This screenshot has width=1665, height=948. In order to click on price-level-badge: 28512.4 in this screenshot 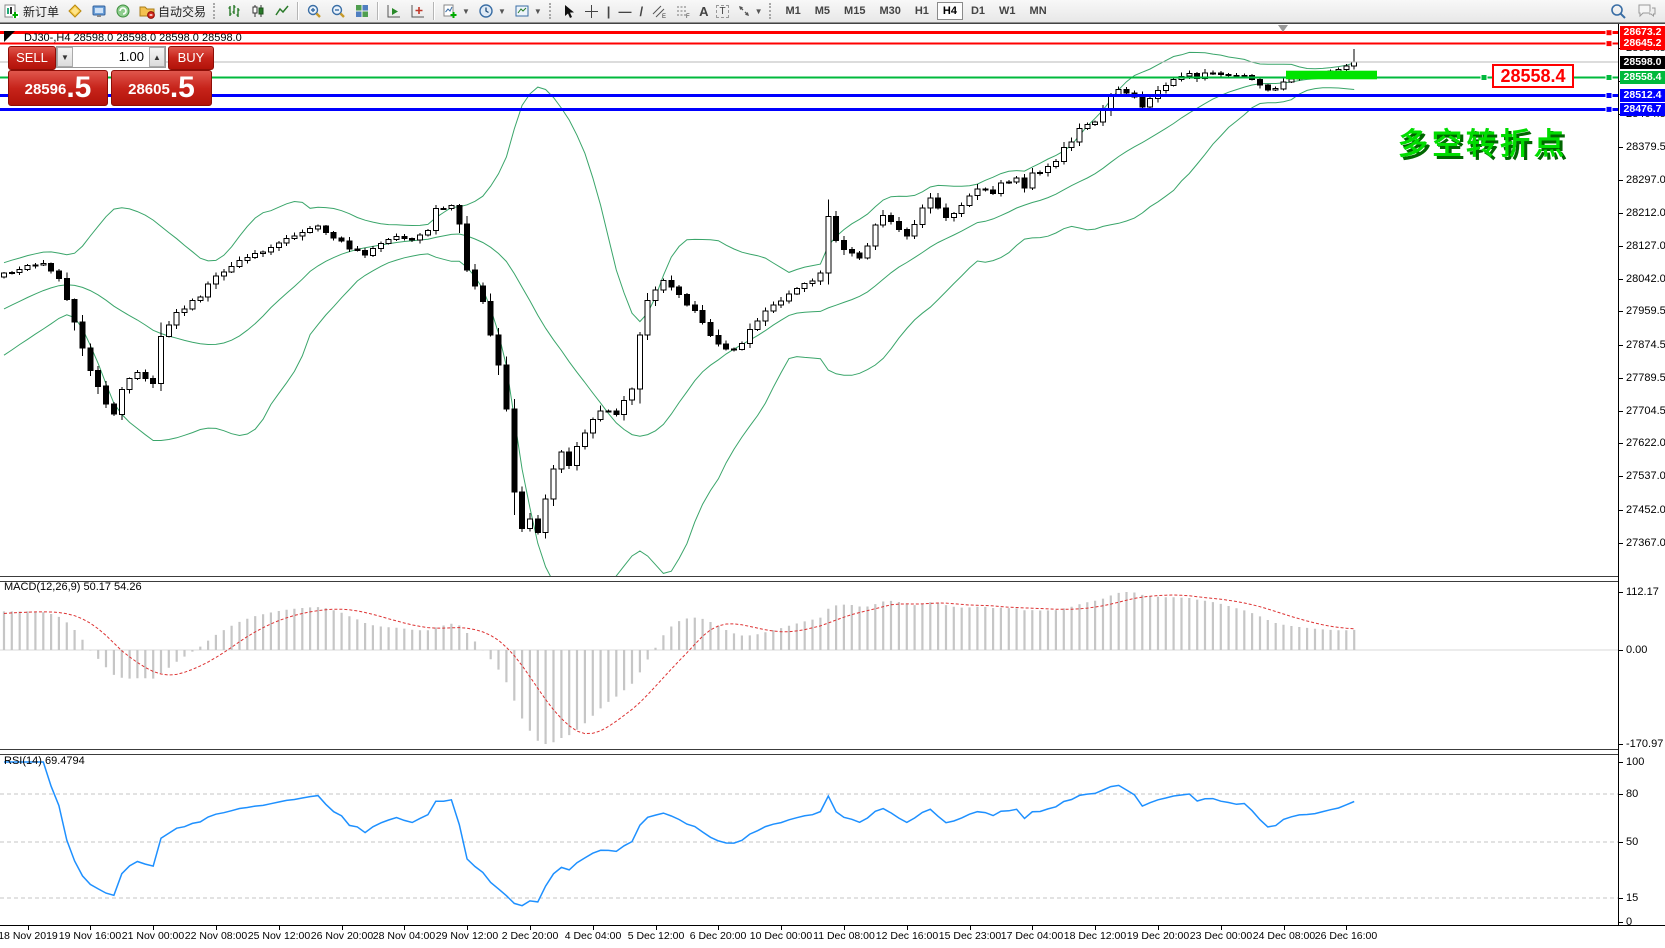, I will do `click(1642, 95)`.